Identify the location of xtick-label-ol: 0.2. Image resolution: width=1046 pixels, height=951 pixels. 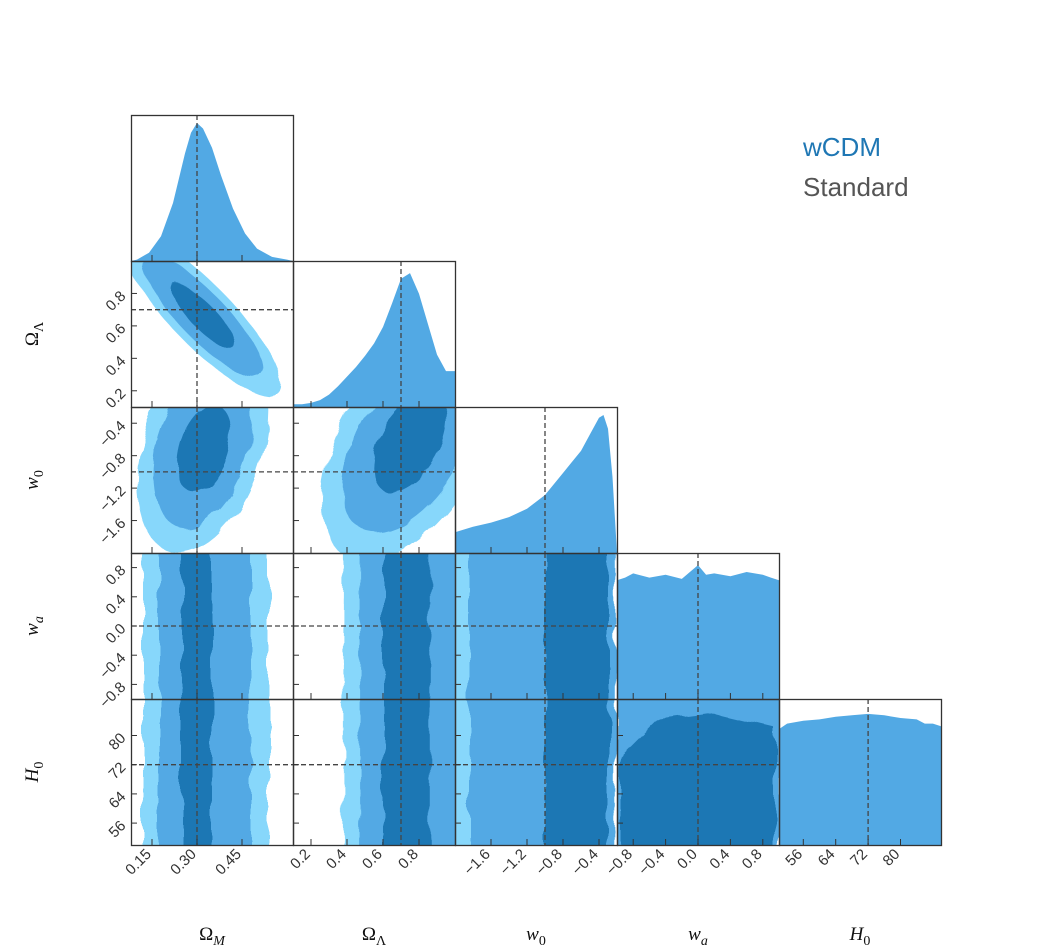
(300, 859).